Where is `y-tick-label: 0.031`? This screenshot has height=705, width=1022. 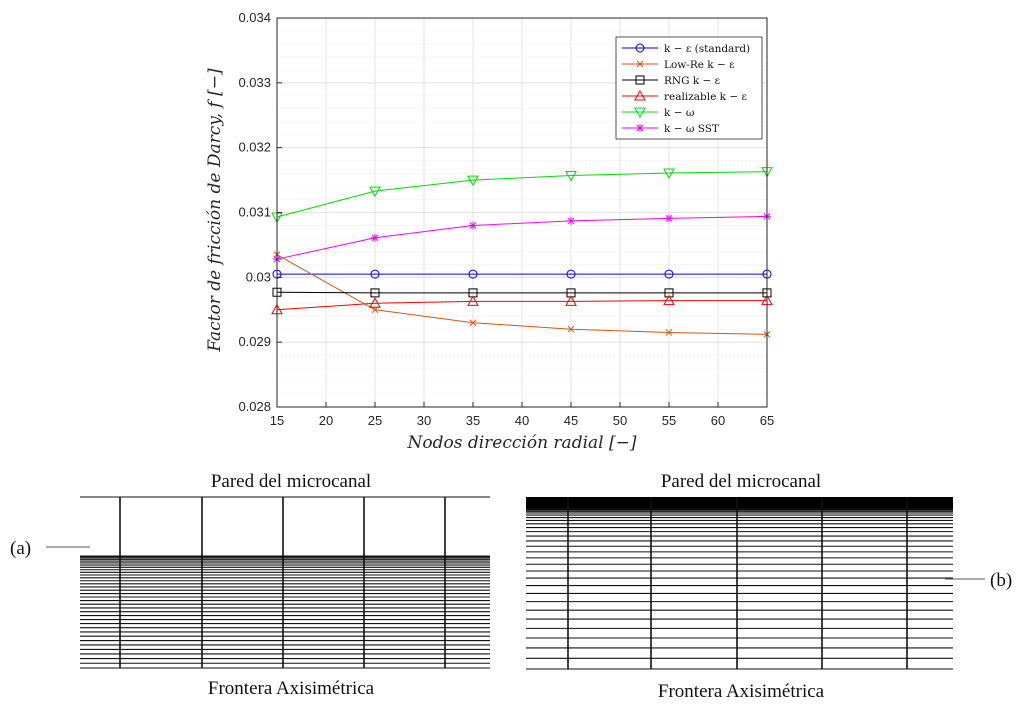 y-tick-label: 0.031 is located at coordinates (254, 212).